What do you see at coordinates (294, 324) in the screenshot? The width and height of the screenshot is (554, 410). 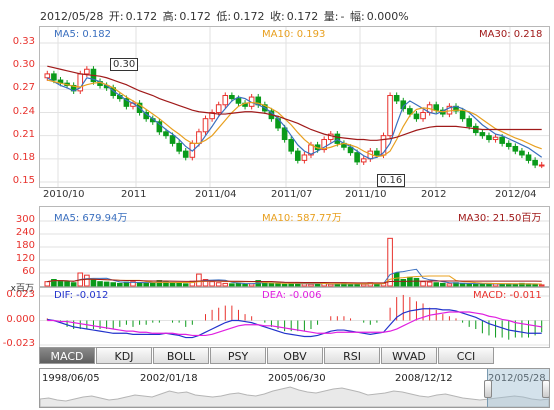 I see `dea-line` at bounding box center [294, 324].